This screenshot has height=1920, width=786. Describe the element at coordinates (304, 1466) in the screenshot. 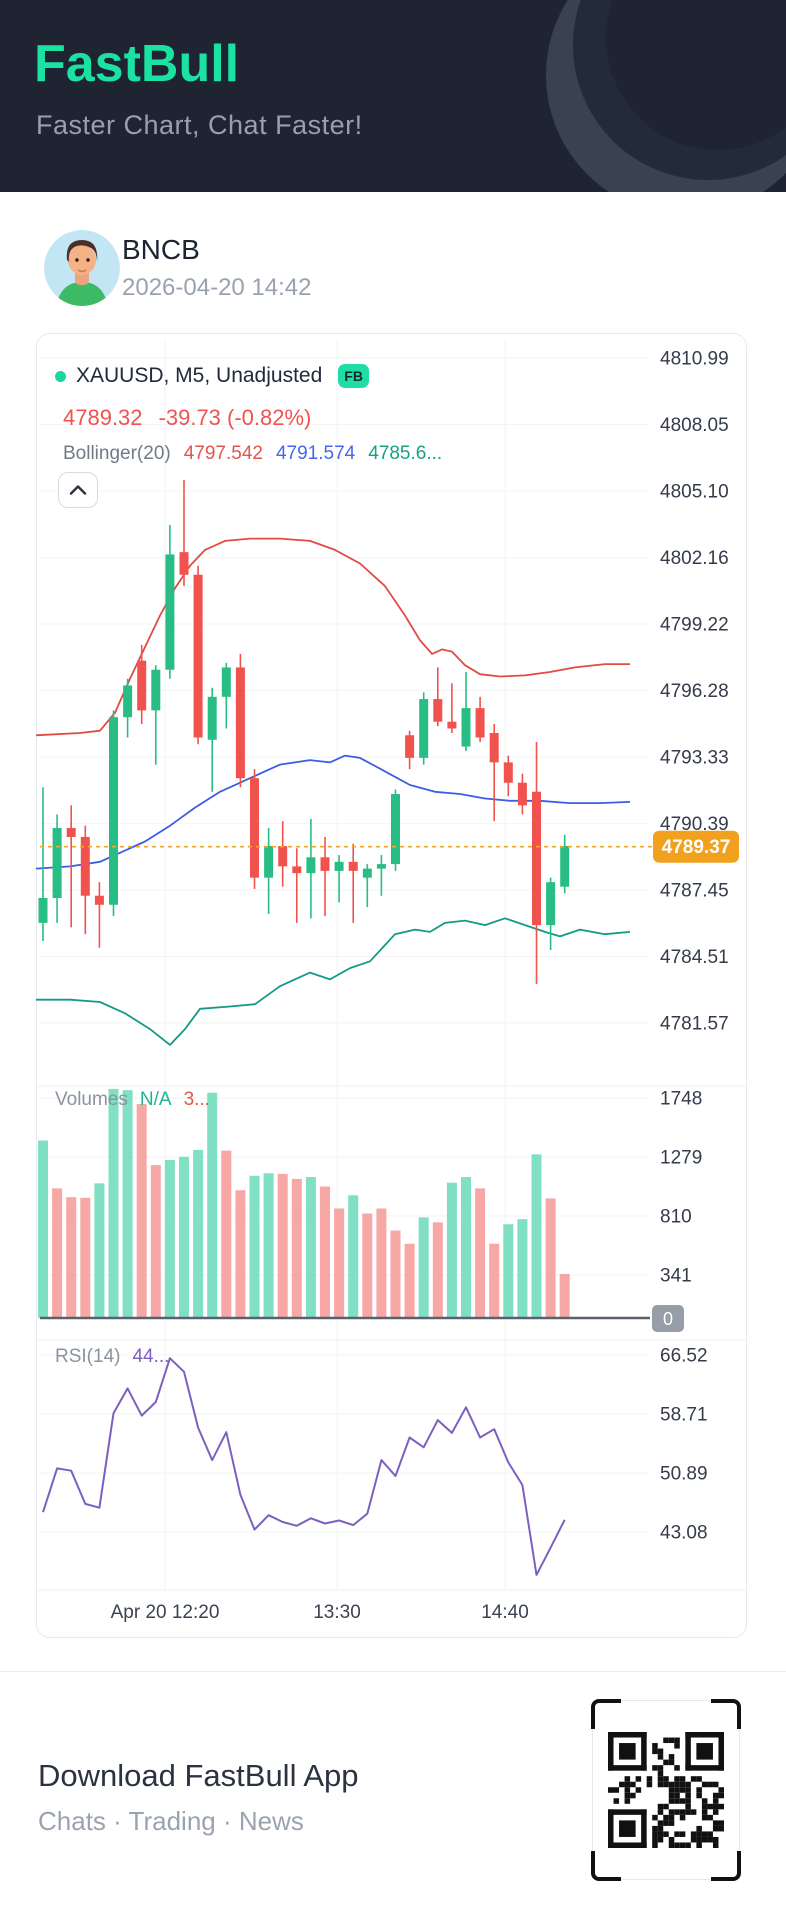

I see `rsi-line` at that location.